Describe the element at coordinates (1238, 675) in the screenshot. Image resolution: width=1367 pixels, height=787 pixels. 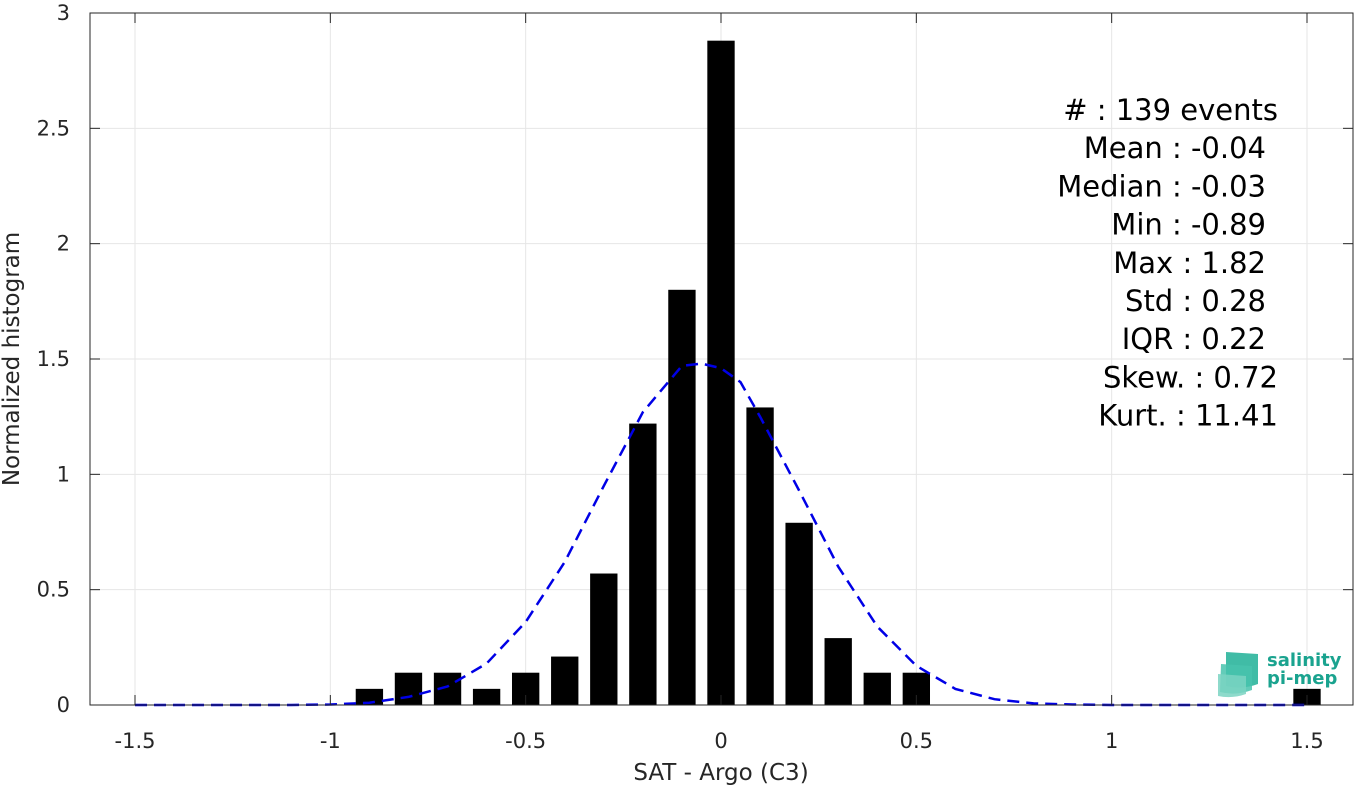
I see `wave-logo-icon` at that location.